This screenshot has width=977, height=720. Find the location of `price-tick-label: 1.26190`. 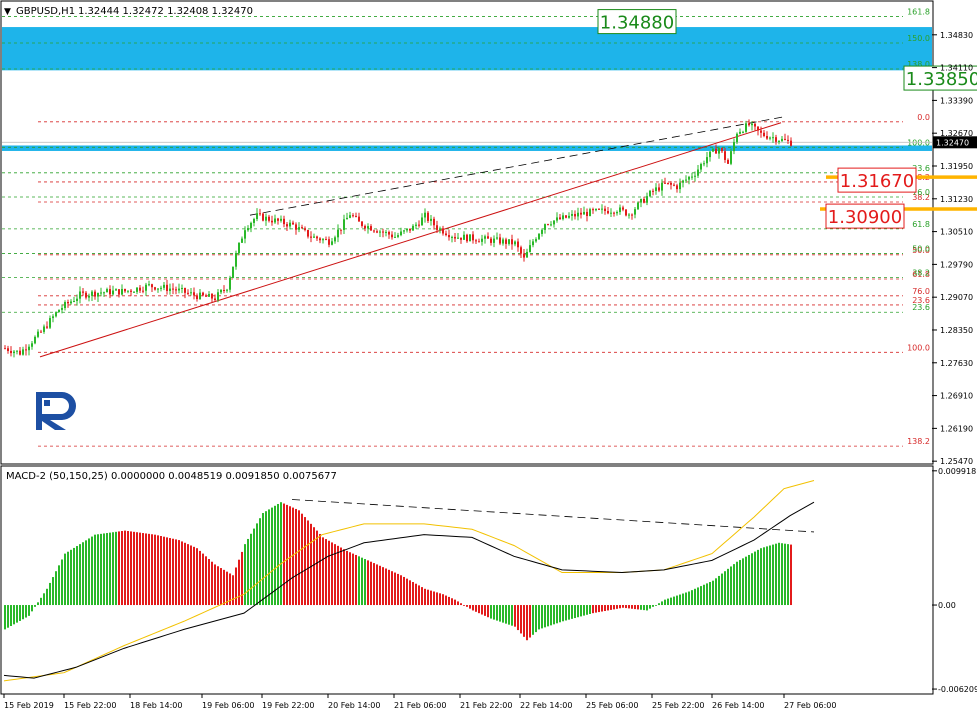

price-tick-label: 1.26190 is located at coordinates (956, 428).